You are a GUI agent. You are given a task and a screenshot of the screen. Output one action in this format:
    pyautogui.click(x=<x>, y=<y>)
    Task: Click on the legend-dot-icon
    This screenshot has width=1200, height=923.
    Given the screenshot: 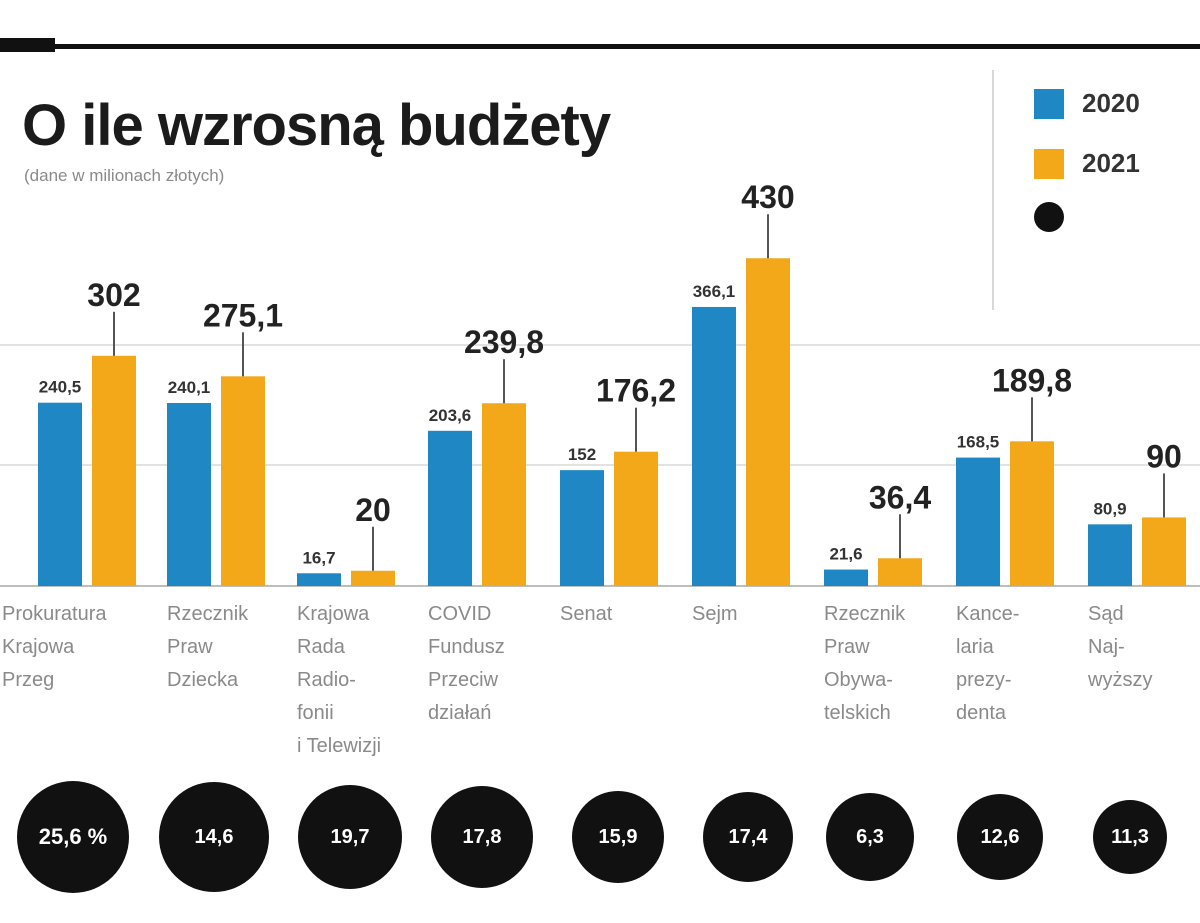 What is the action you would take?
    pyautogui.click(x=1049, y=217)
    